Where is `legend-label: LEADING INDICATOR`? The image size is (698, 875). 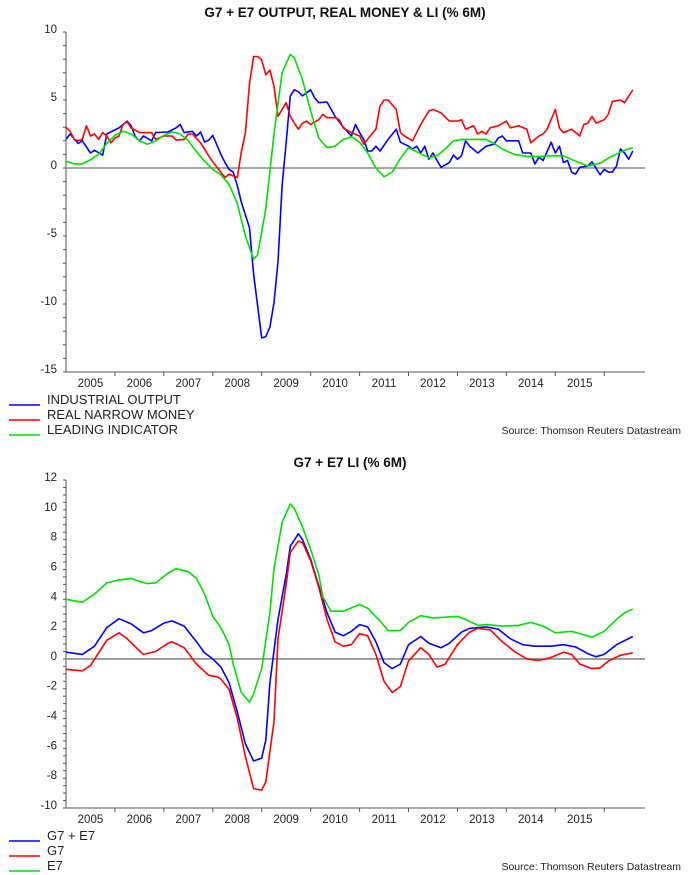
legend-label: LEADING INDICATOR is located at coordinates (112, 429).